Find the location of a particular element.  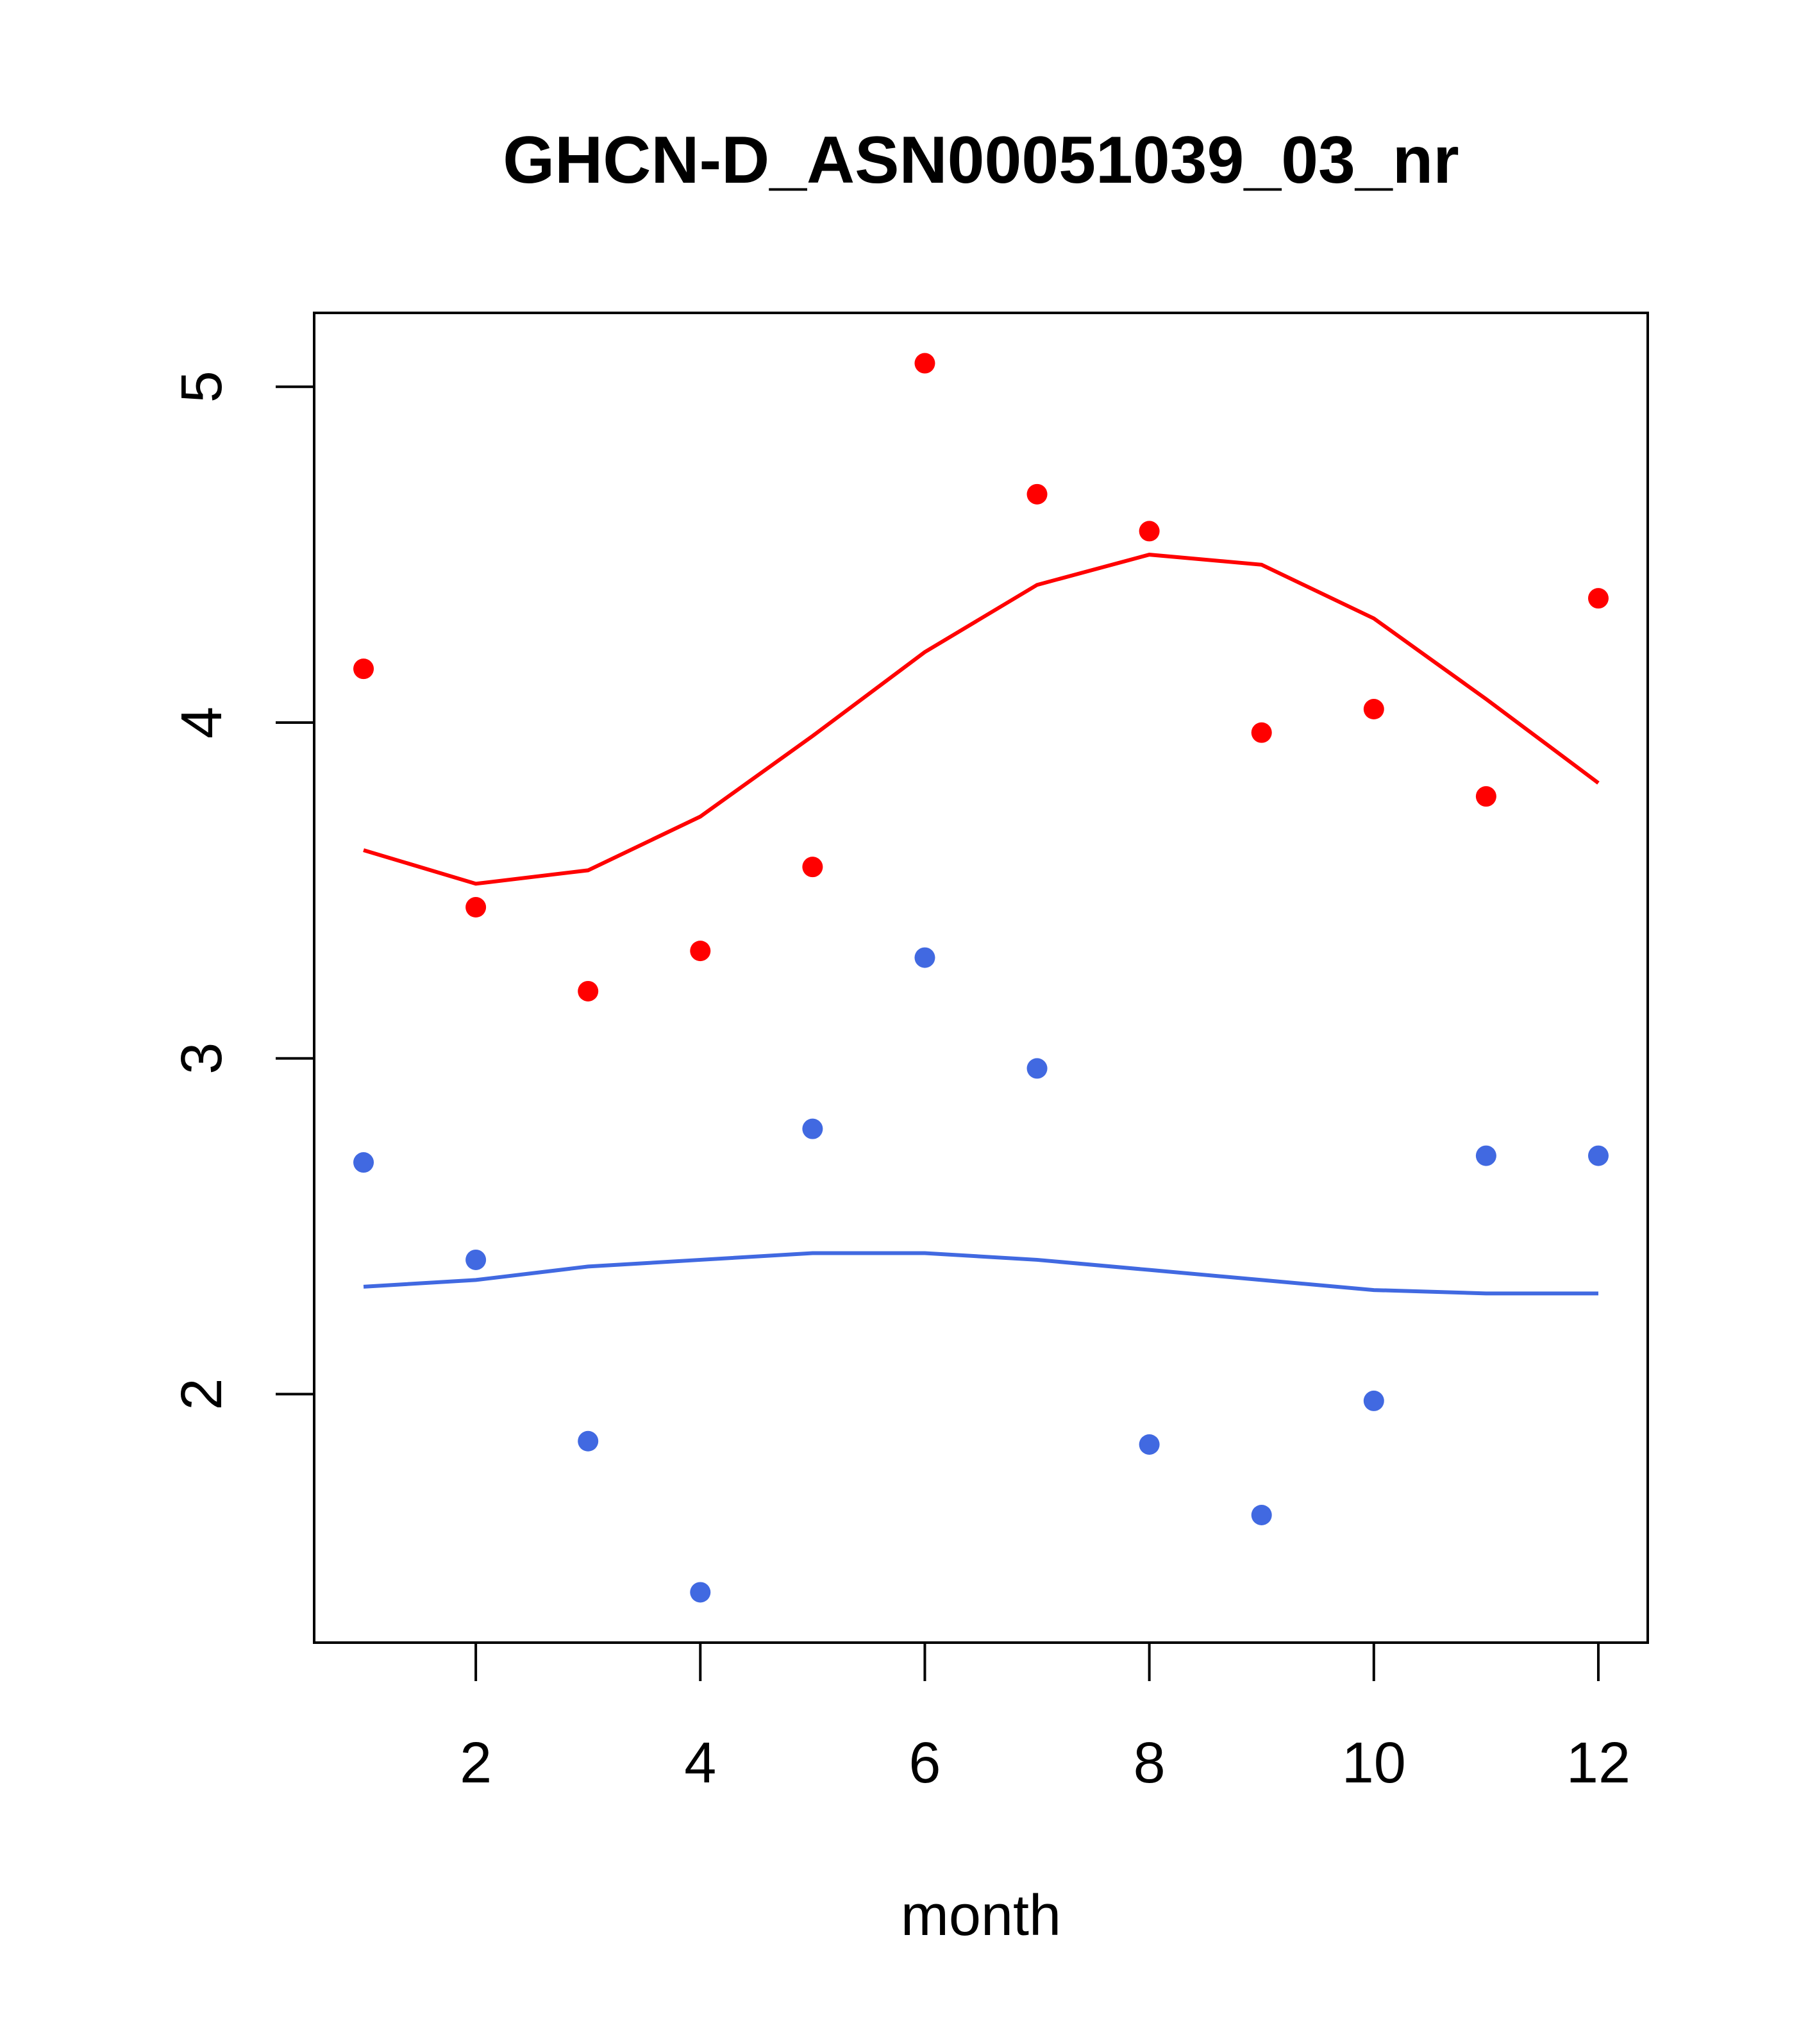

red-line is located at coordinates (981, 720).